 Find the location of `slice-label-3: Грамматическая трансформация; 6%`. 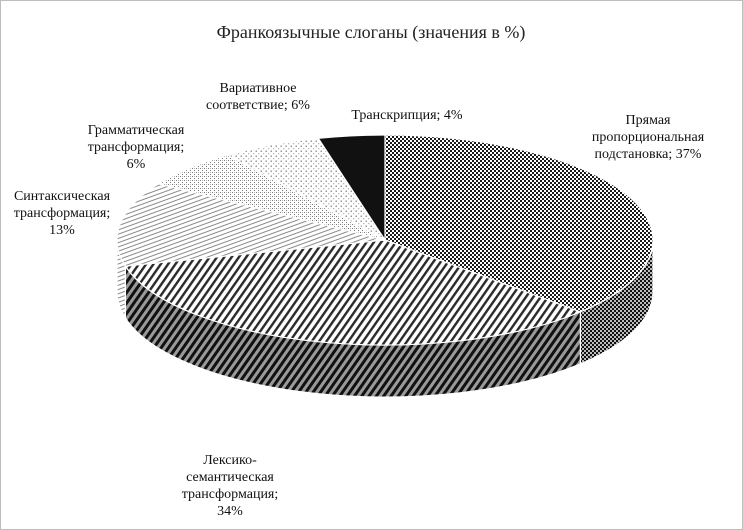

slice-label-3: Грамматическая трансформация; 6% is located at coordinates (136, 147).